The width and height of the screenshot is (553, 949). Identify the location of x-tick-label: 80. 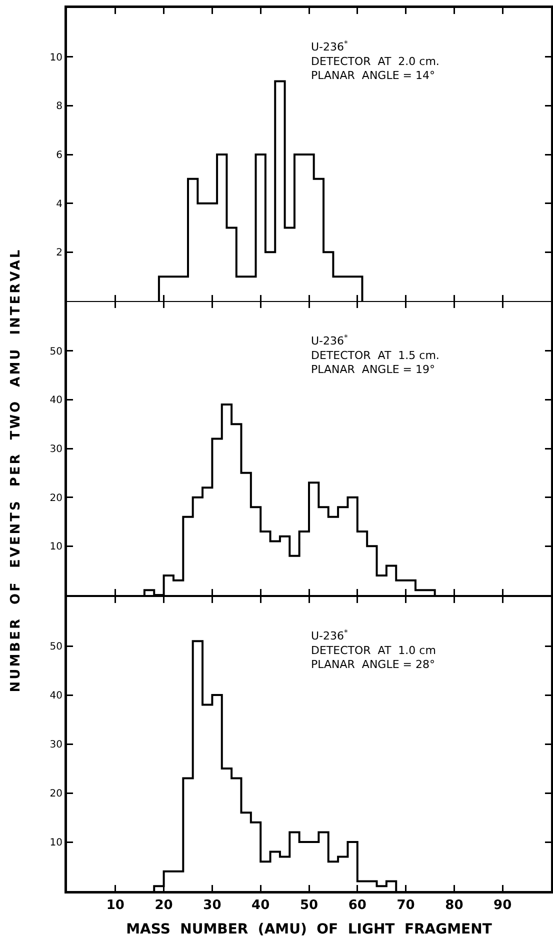
(454, 906).